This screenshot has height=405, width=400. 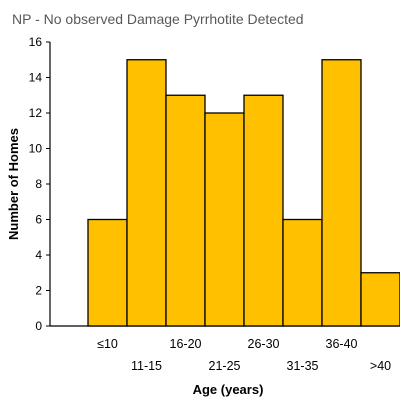 I want to click on x-tick-label: ≤10, so click(x=107, y=344).